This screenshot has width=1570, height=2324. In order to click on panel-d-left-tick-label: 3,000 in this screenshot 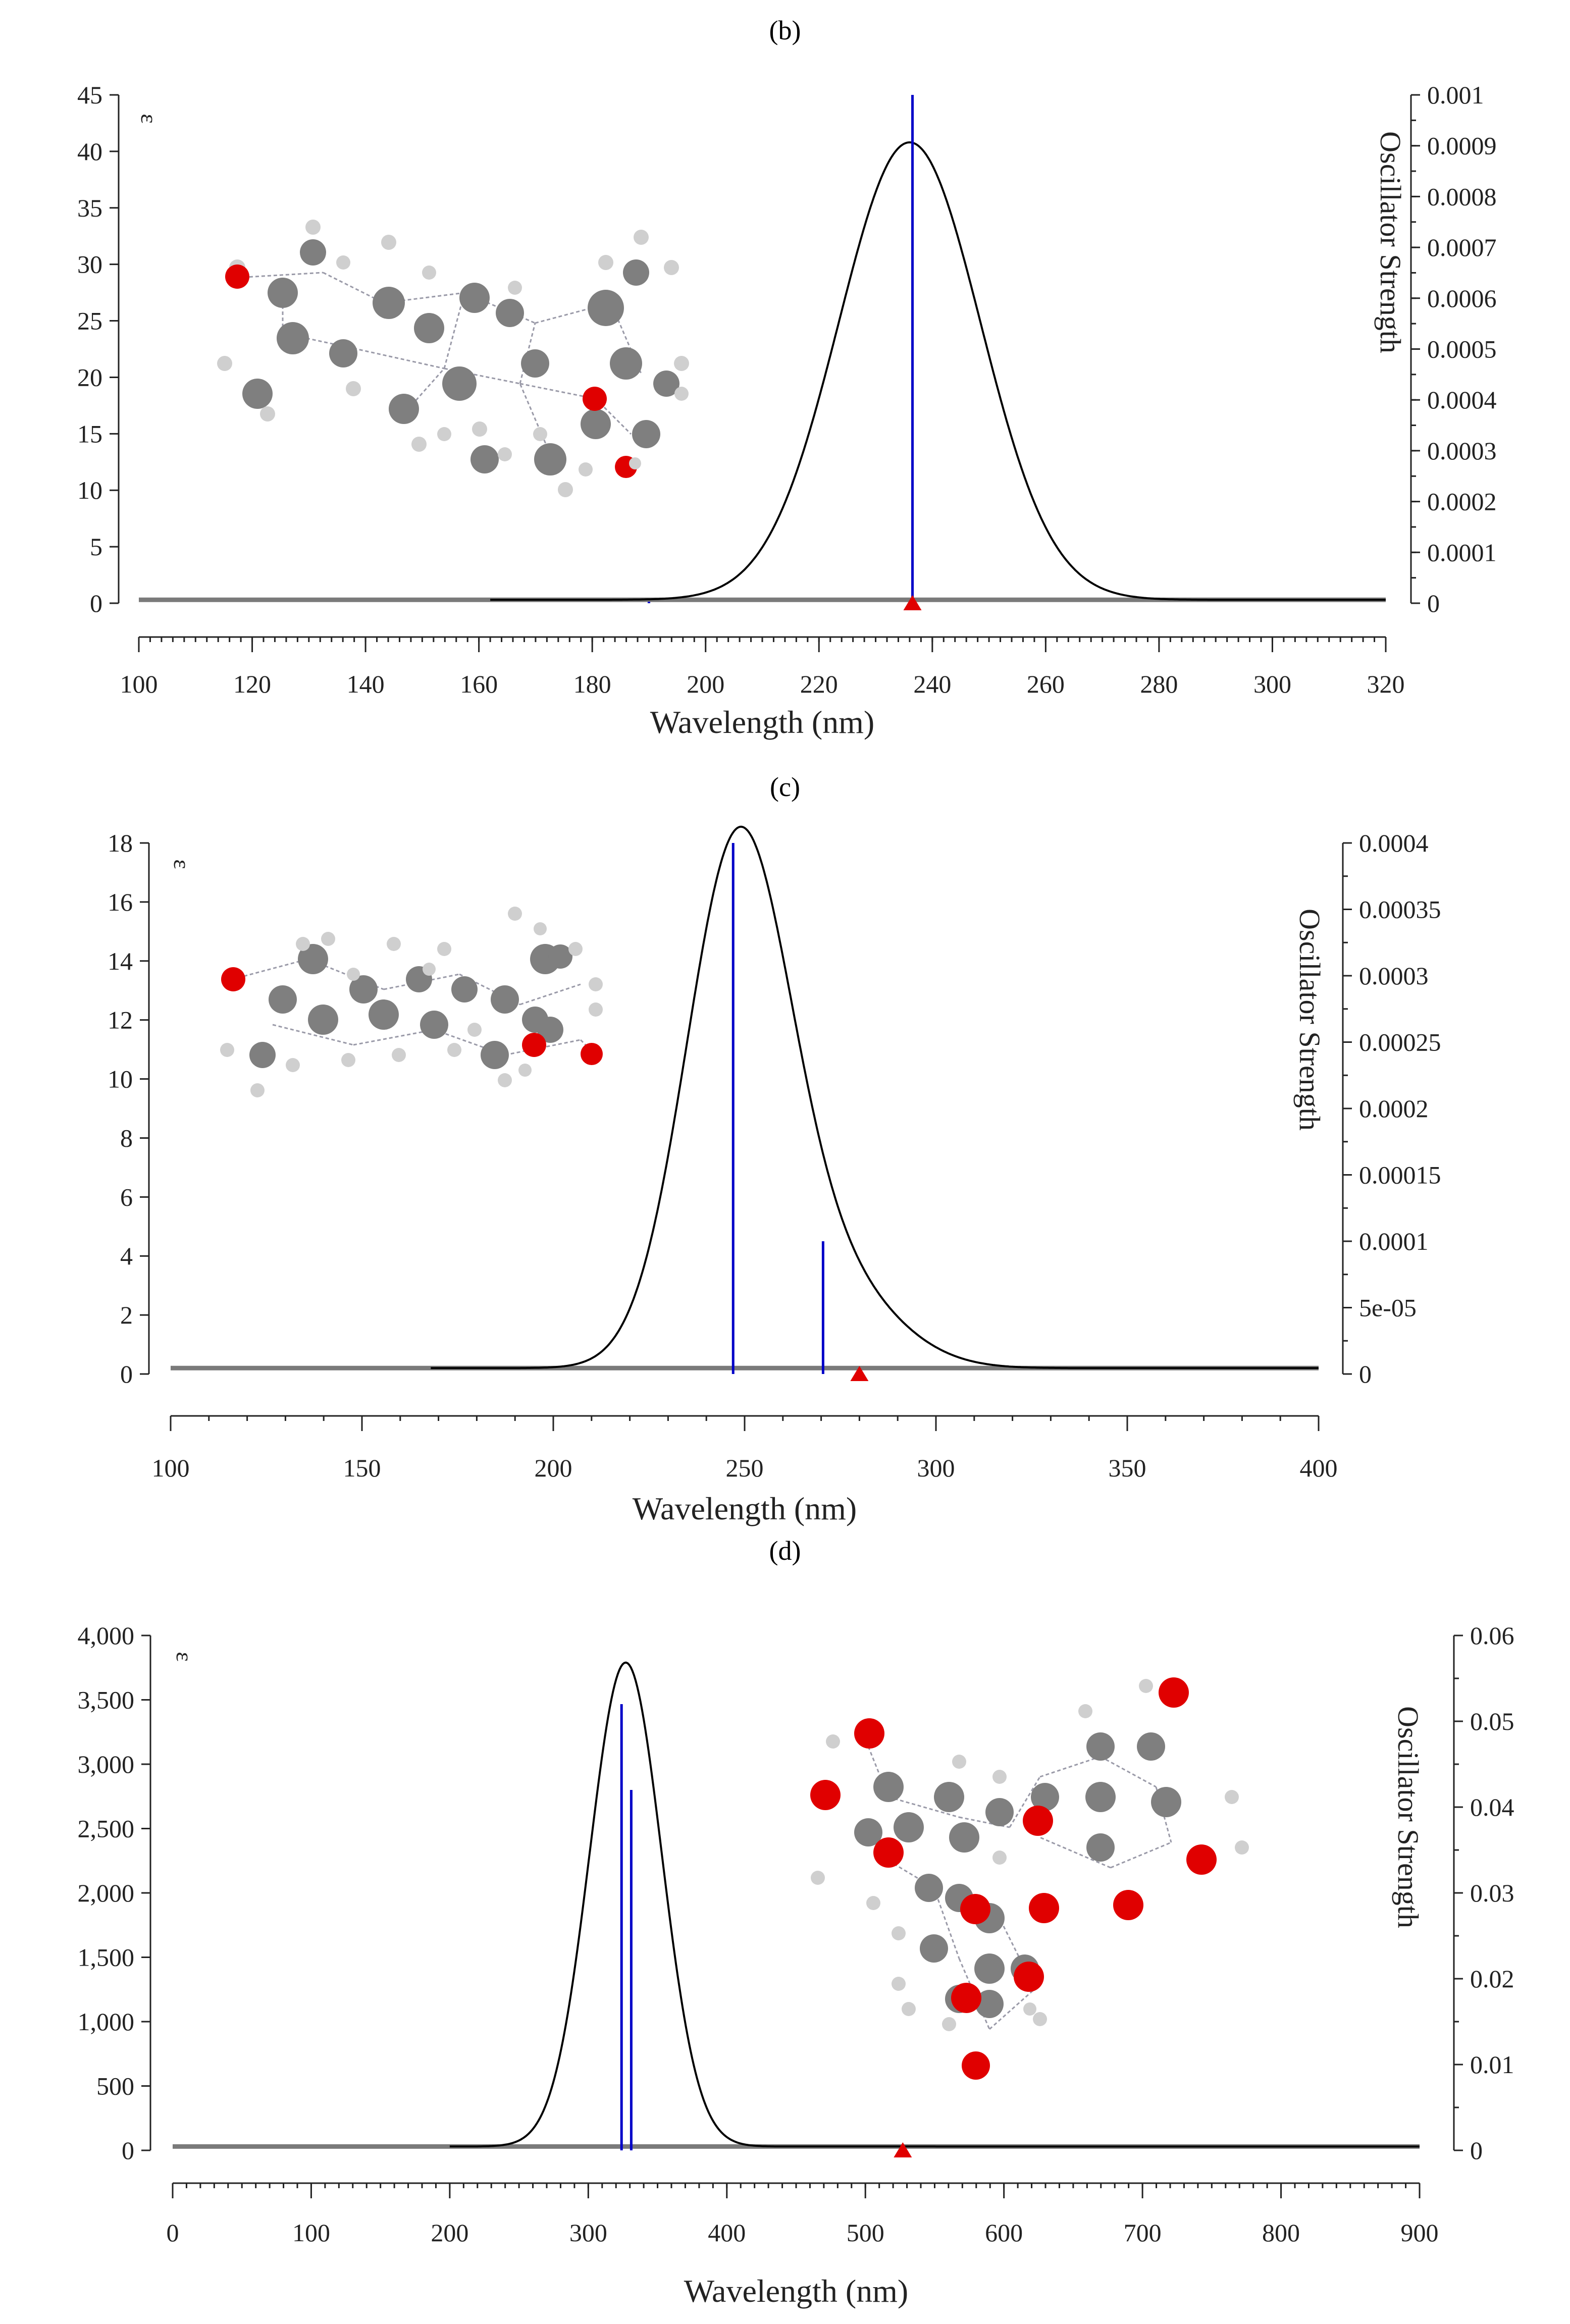, I will do `click(106, 1764)`.